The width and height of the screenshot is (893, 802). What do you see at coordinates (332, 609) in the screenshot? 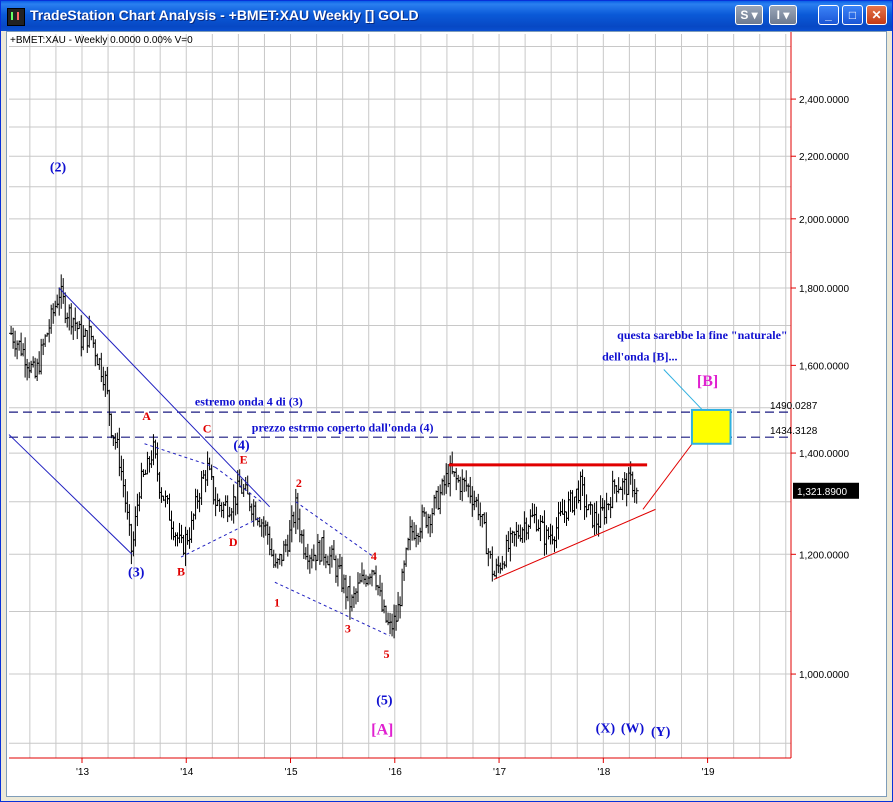
I see `wave-lower-dashed` at bounding box center [332, 609].